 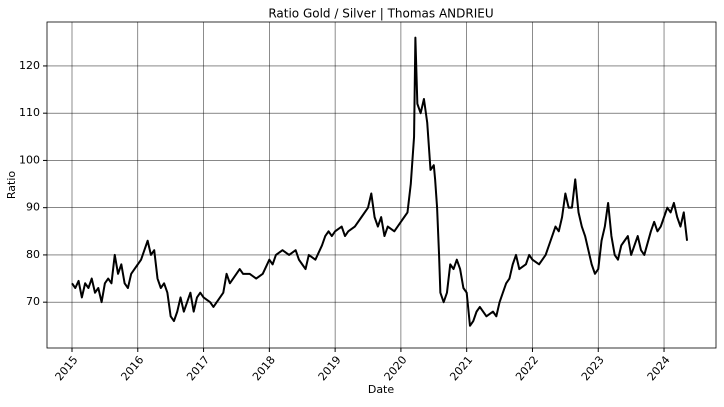 What do you see at coordinates (29, 159) in the screenshot?
I see `y-tick-label: 100` at bounding box center [29, 159].